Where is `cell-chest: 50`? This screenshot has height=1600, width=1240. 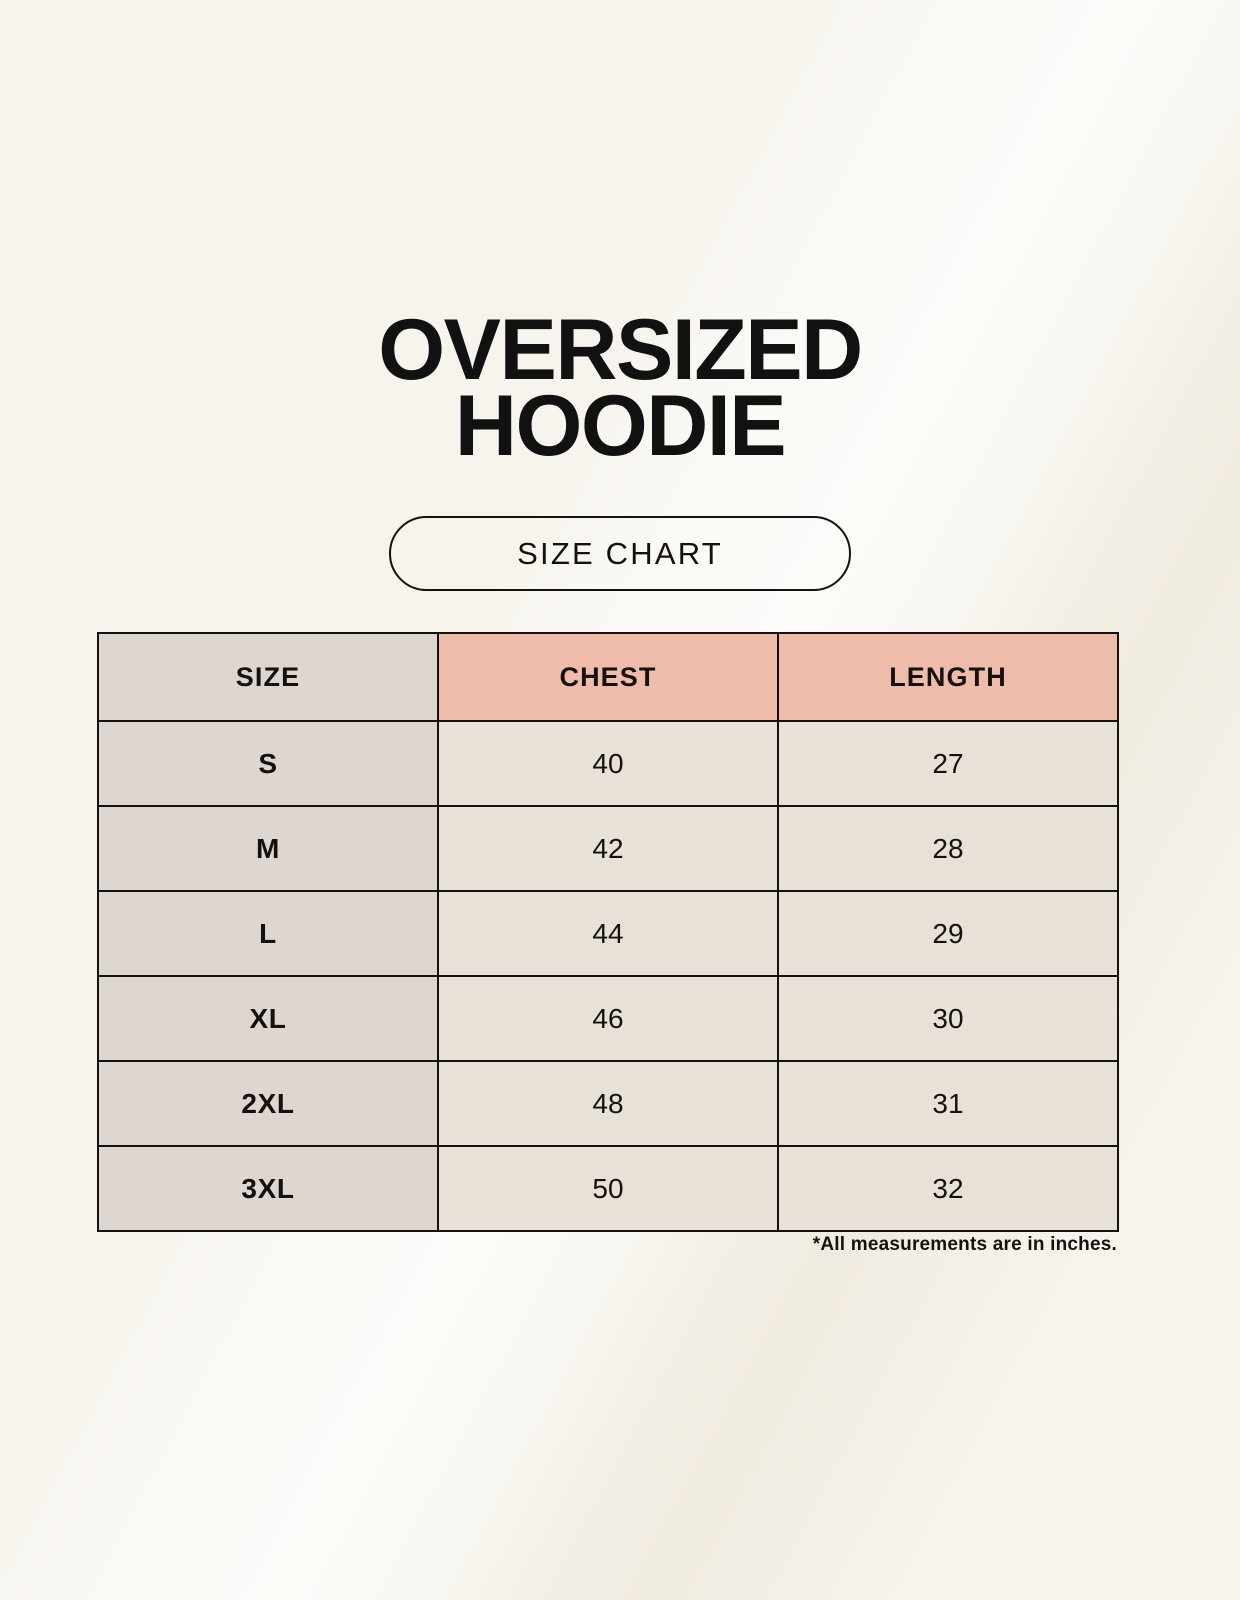
cell-chest: 50 is located at coordinates (608, 1188).